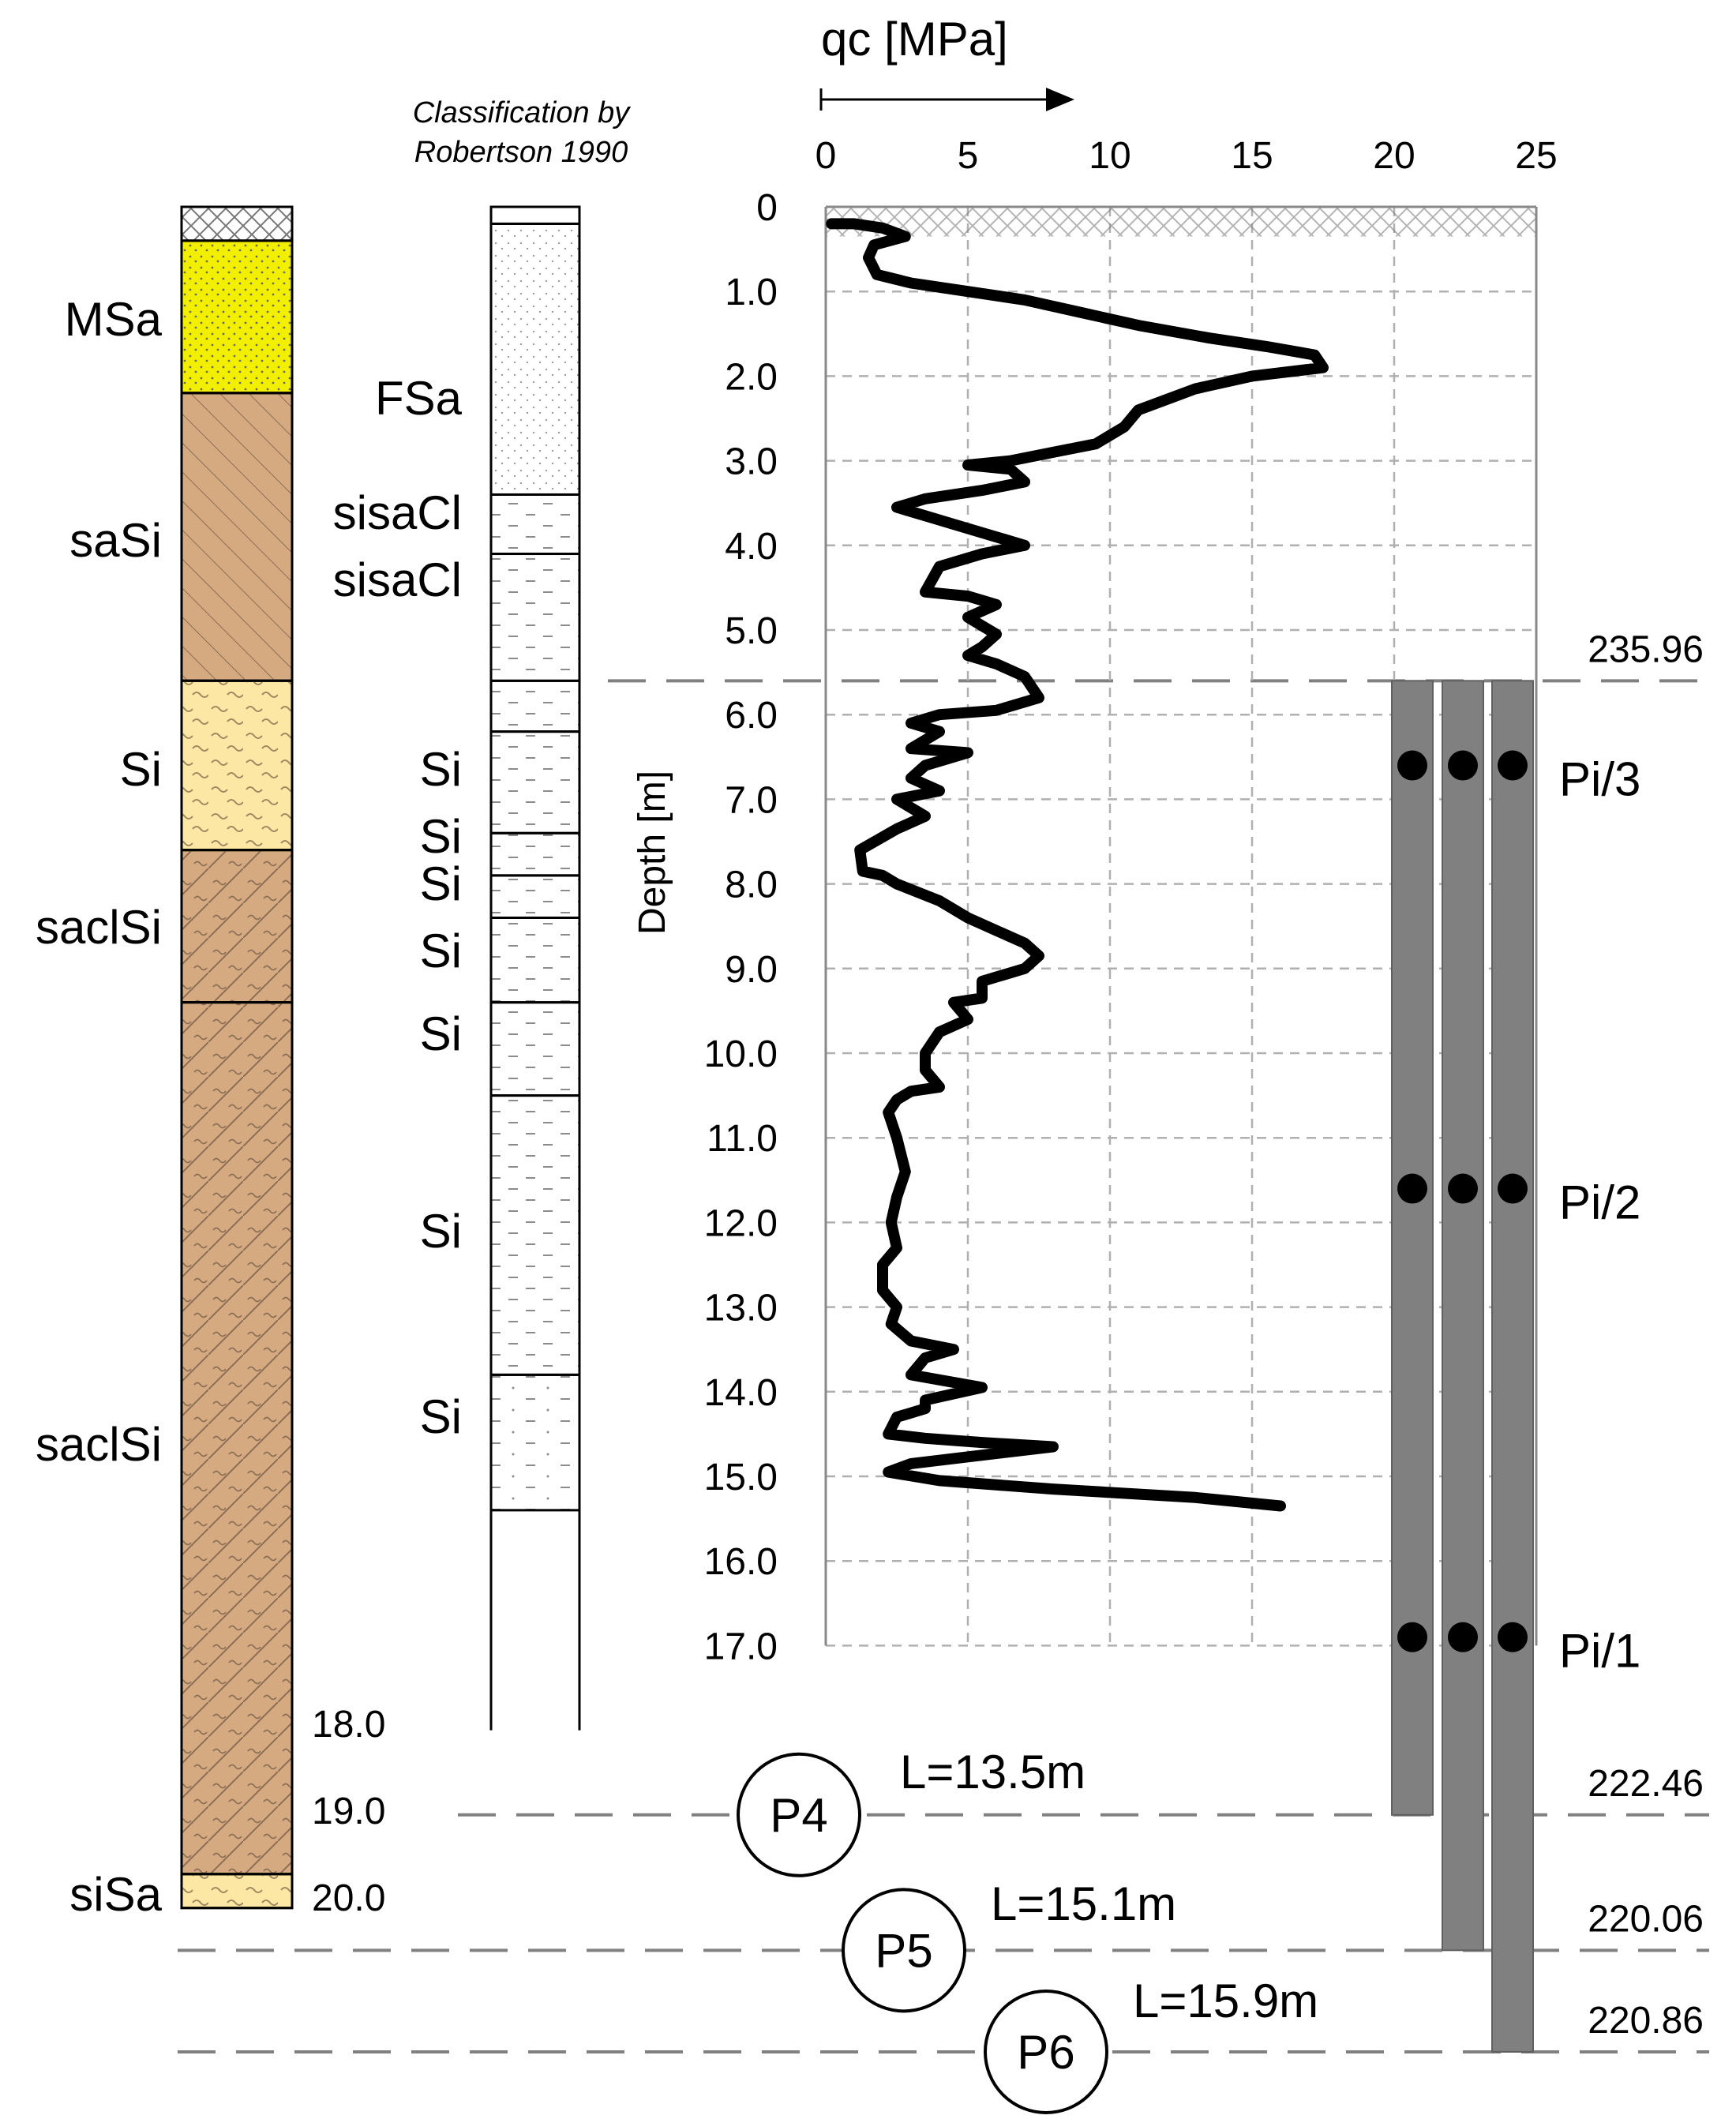 This screenshot has width=1736, height=2119. What do you see at coordinates (751, 885) in the screenshot?
I see `depth-tick-label: 8.0` at bounding box center [751, 885].